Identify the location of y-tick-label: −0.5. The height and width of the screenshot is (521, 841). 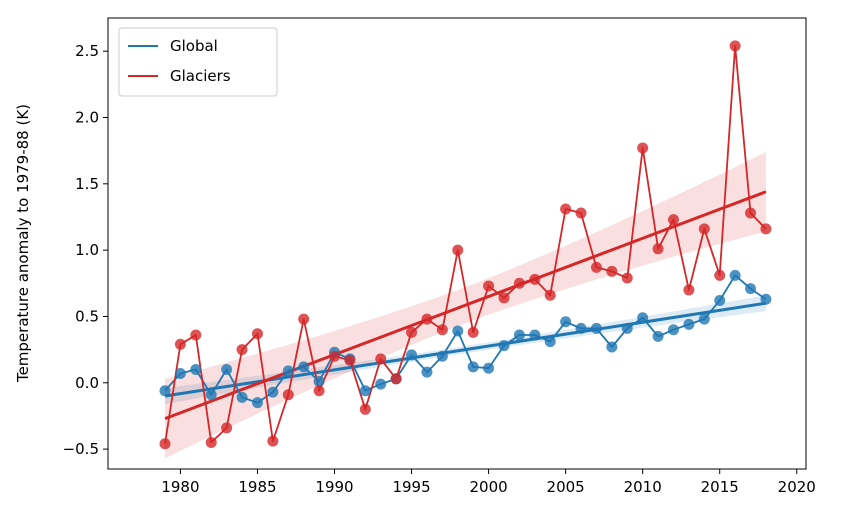
(81, 449).